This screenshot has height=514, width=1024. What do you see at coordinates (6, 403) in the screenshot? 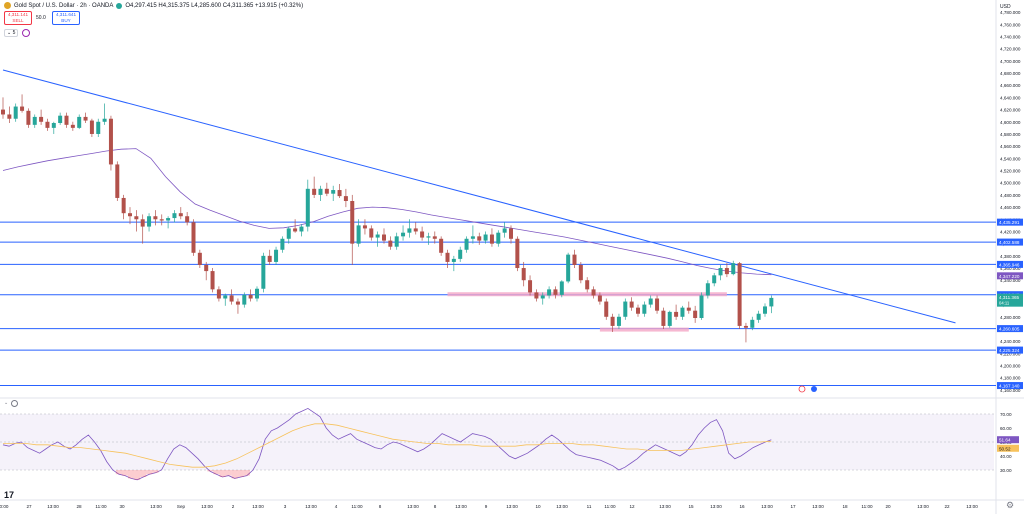
I see `rsi-chevron-icon: ⌄` at bounding box center [6, 403].